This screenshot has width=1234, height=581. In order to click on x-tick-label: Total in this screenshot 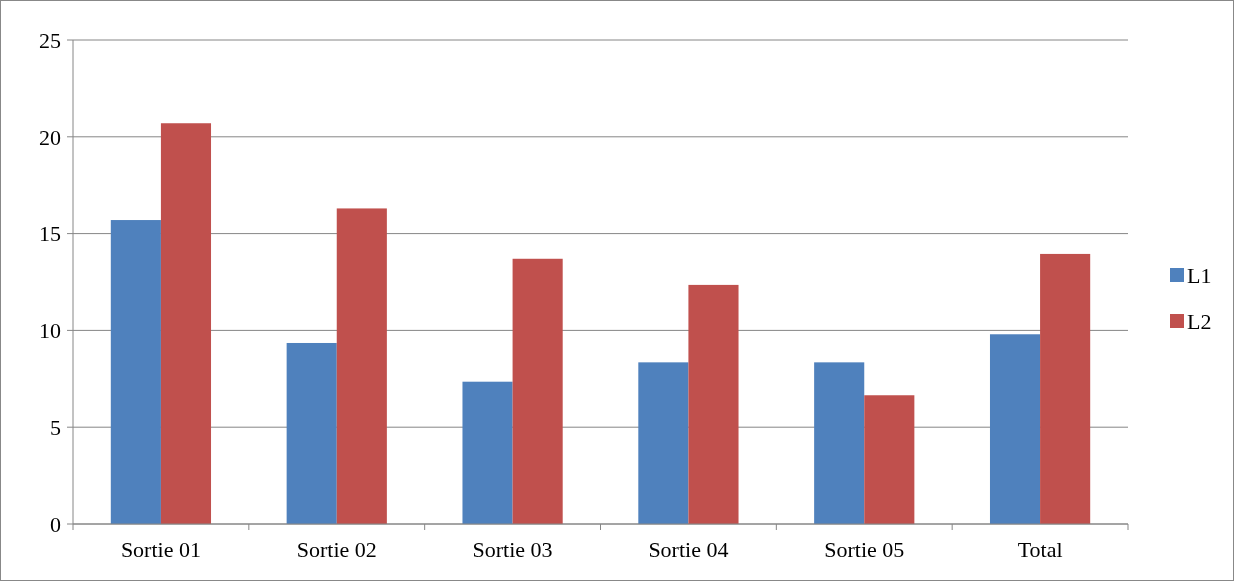, I will do `click(1040, 549)`.